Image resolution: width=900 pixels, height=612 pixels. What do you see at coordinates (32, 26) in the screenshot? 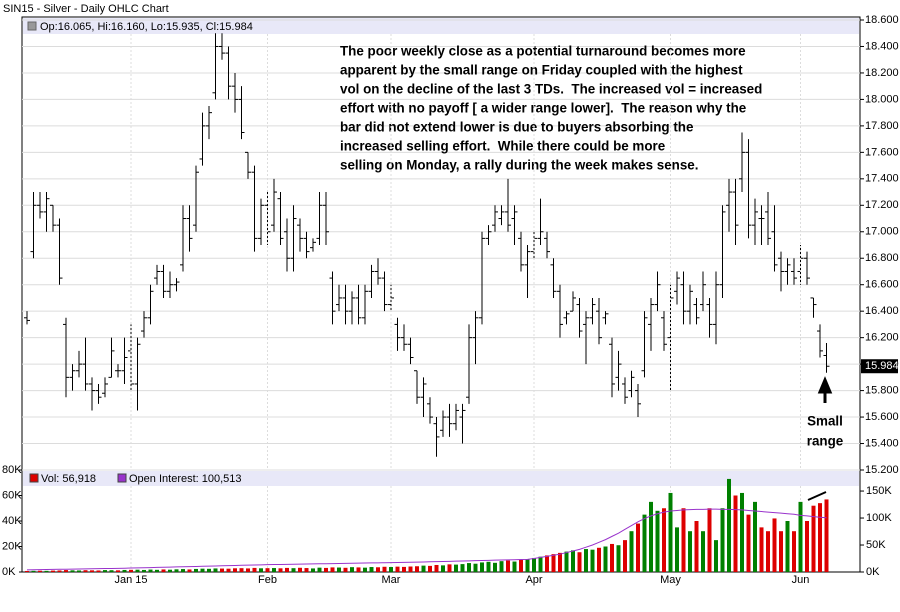
I see `info-swatch` at bounding box center [32, 26].